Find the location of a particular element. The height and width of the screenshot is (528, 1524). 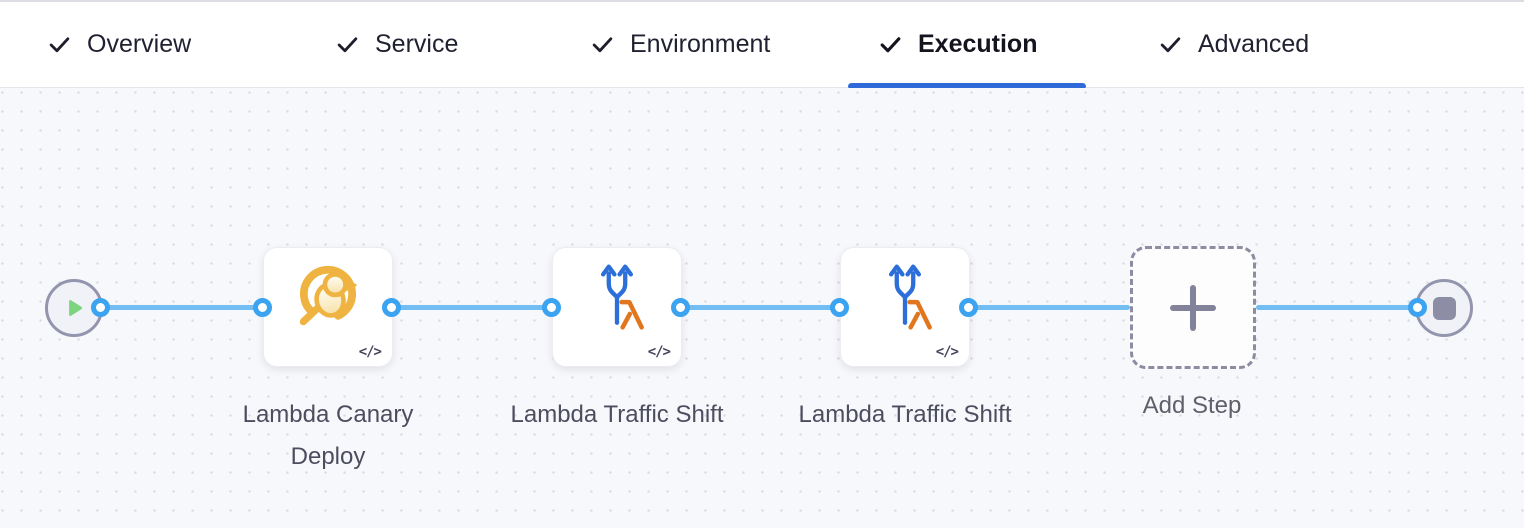

pipeline-start-node is located at coordinates (74, 308).